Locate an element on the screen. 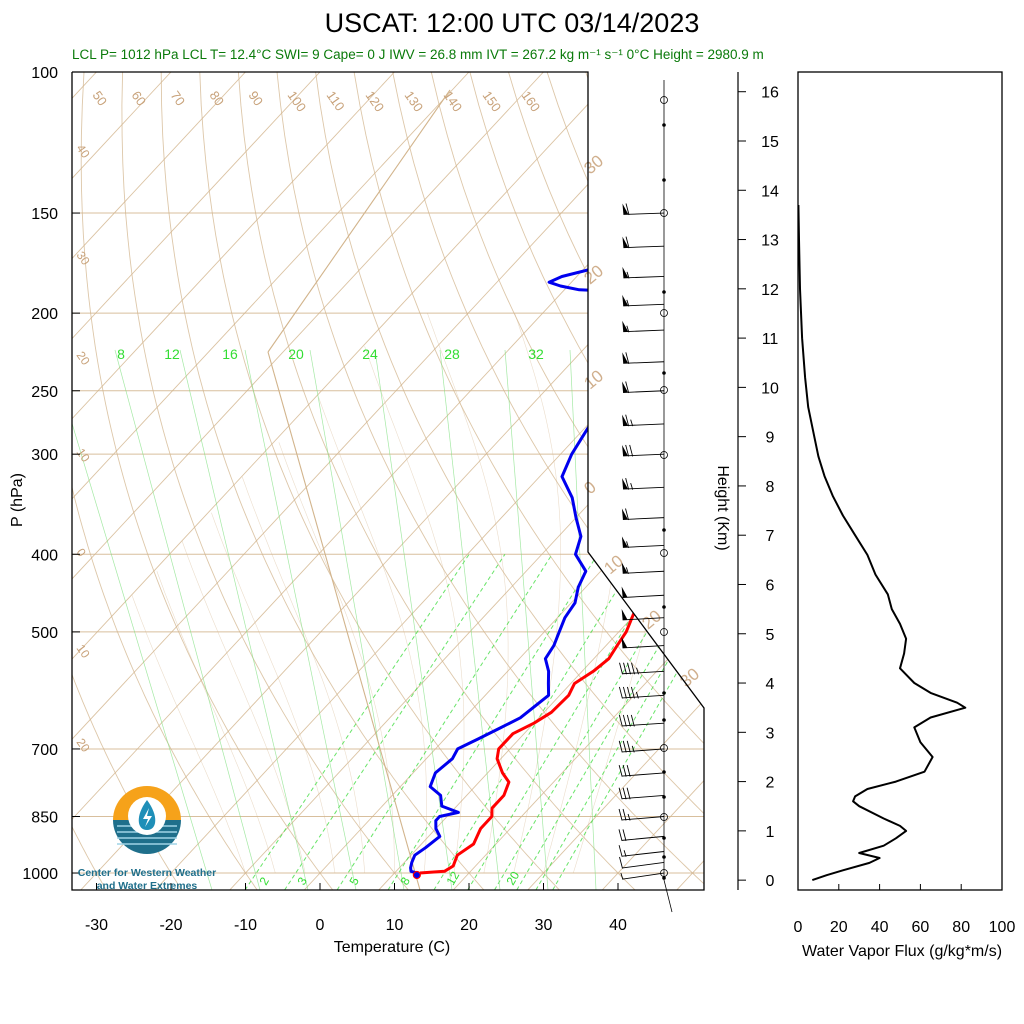 This screenshot has width=1024, height=1024. adiabat-label: 70 is located at coordinates (178, 98).